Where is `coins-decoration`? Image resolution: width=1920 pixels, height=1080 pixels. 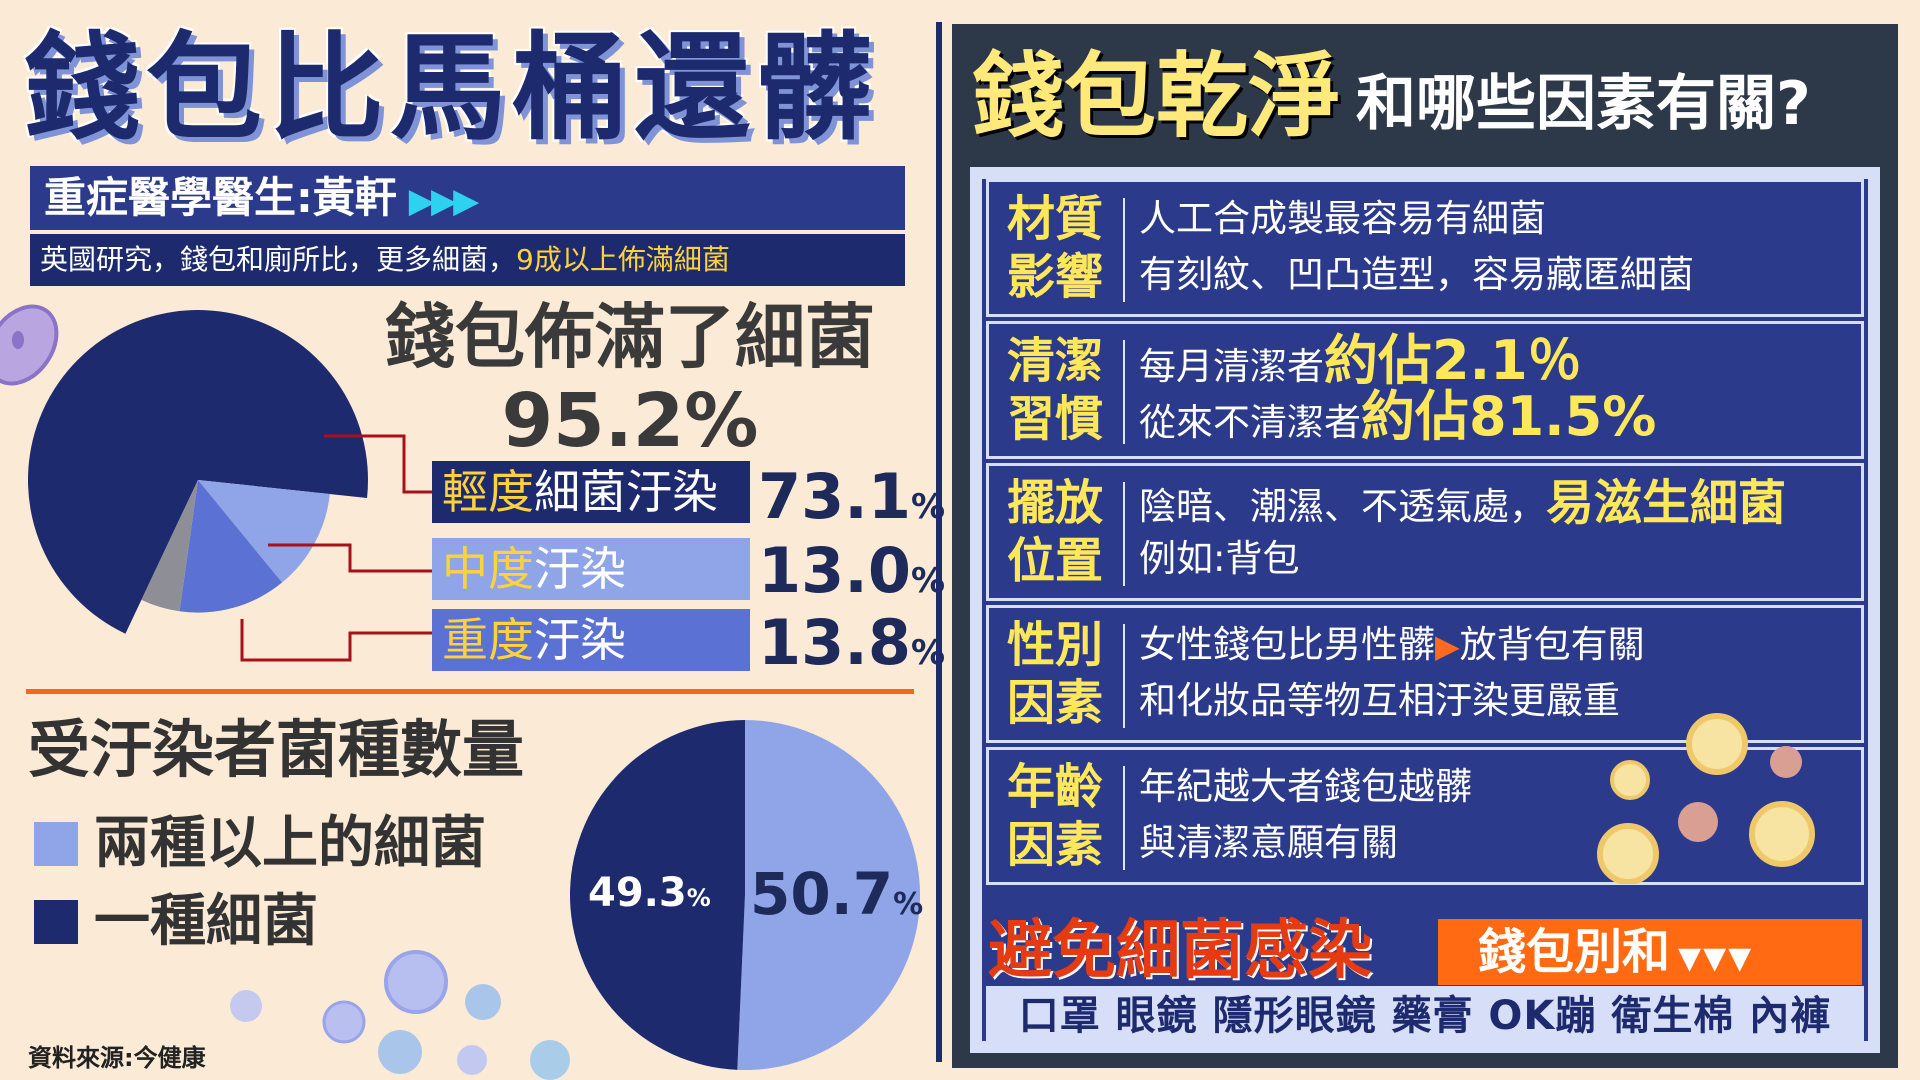
coins-decoration is located at coordinates (1706, 798).